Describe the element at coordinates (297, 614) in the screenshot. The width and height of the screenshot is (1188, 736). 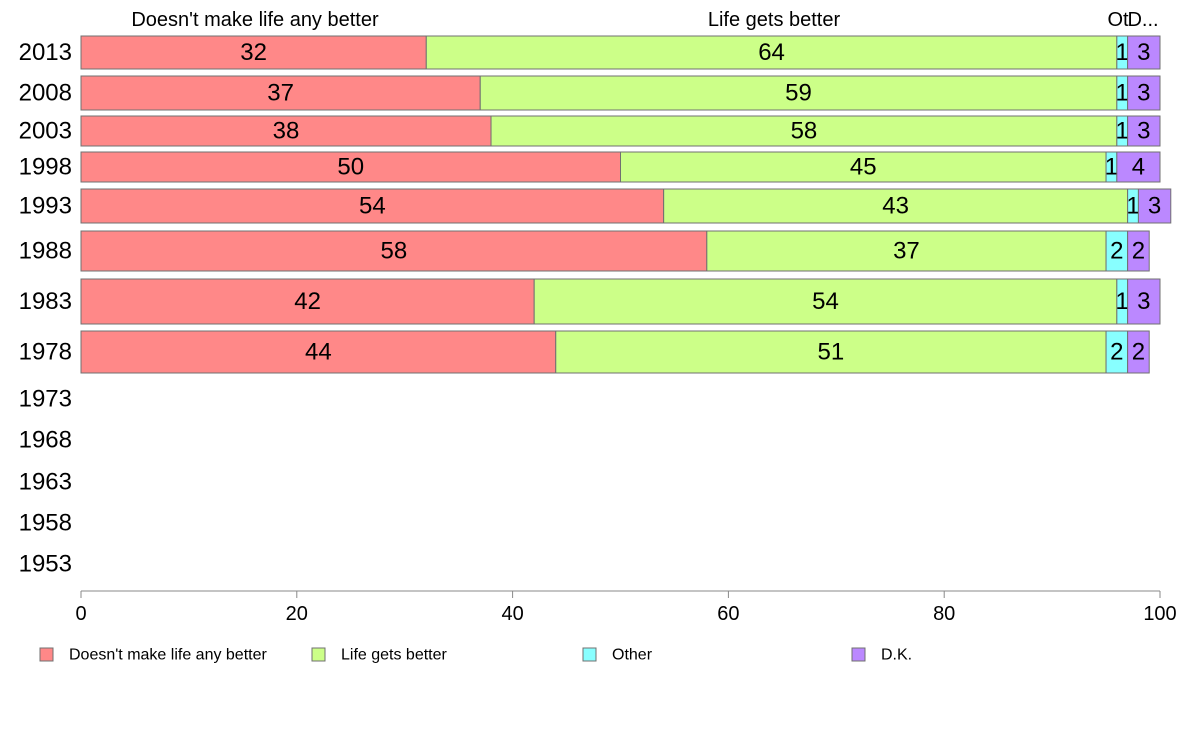
I see `x-tick-label: 20` at that location.